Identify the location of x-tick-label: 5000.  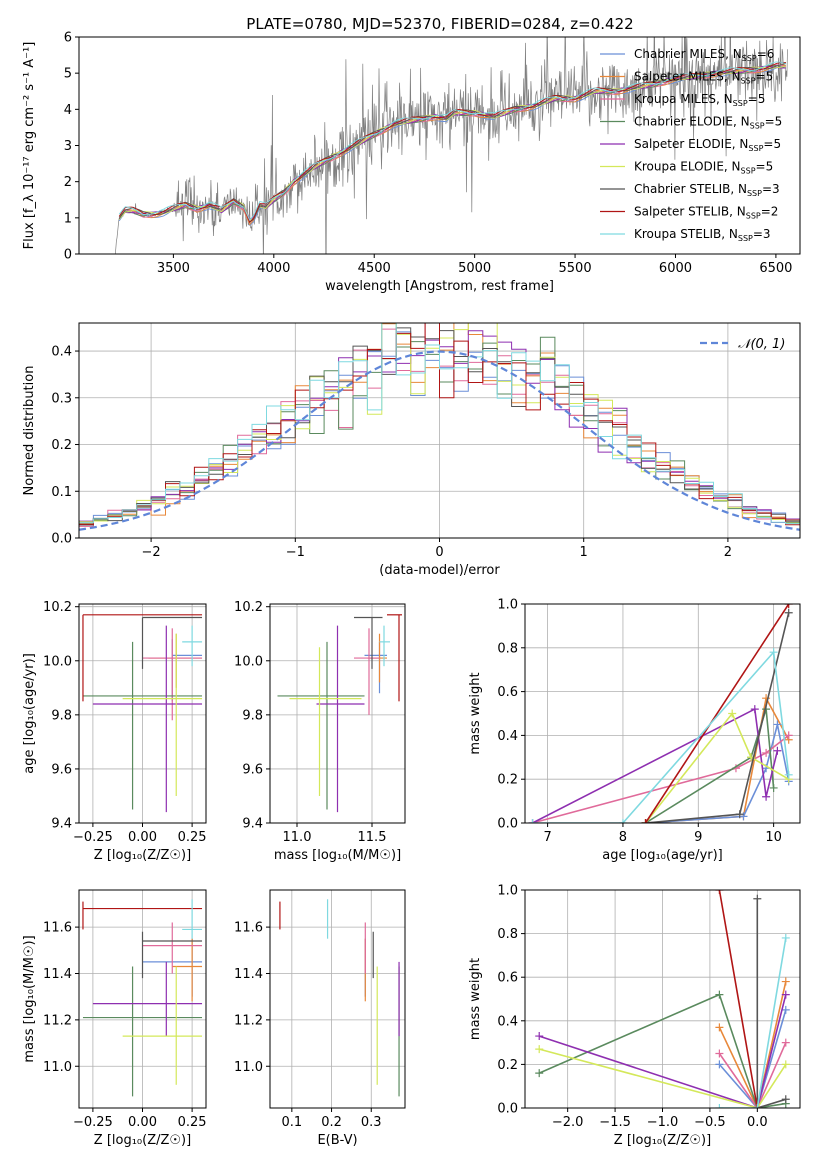
(474, 268).